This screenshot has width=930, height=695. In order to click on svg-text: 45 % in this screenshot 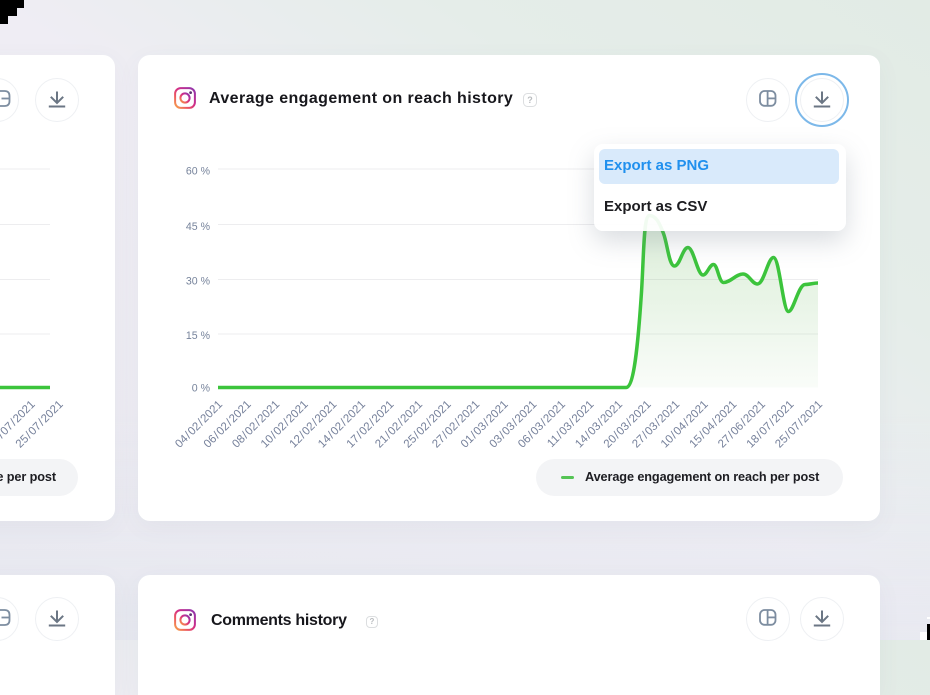, I will do `click(198, 227)`.